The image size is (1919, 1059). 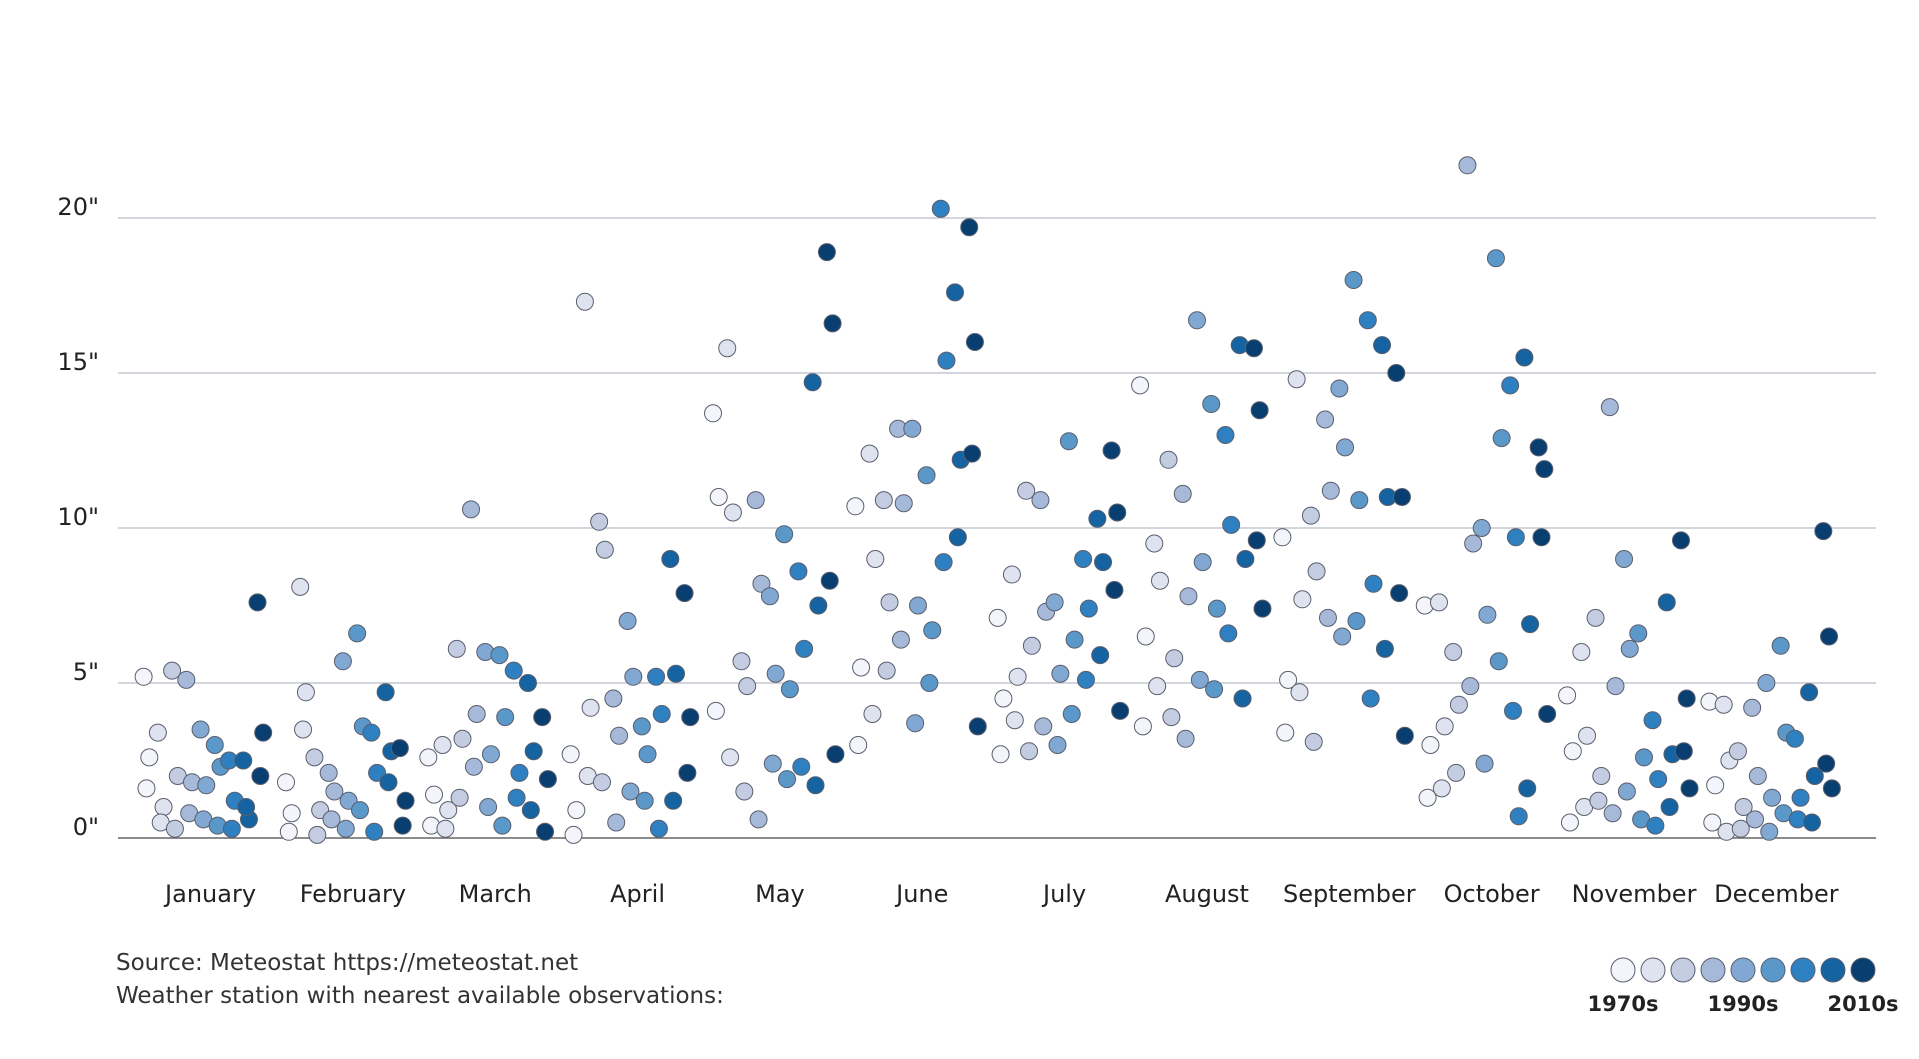 What do you see at coordinates (347, 963) in the screenshot?
I see `source-note: Source: Meteostat https://meteostat.net` at bounding box center [347, 963].